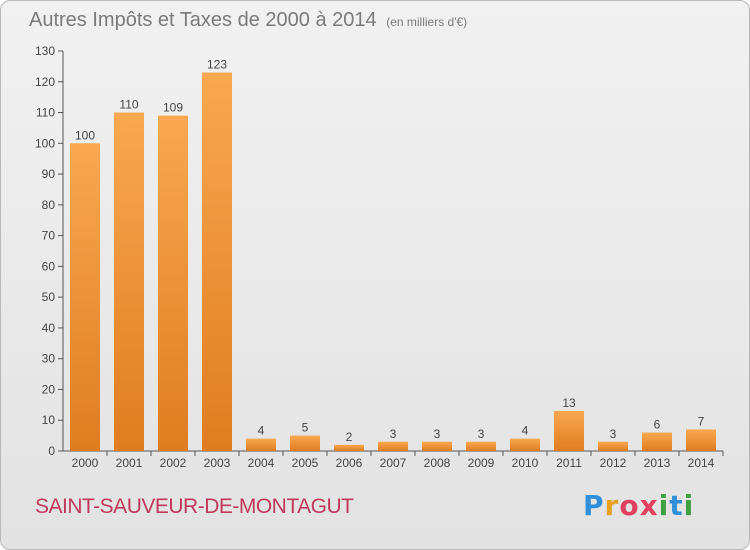 Image resolution: width=750 pixels, height=550 pixels. What do you see at coordinates (49, 236) in the screenshot?
I see `y-tick-label: 70` at bounding box center [49, 236].